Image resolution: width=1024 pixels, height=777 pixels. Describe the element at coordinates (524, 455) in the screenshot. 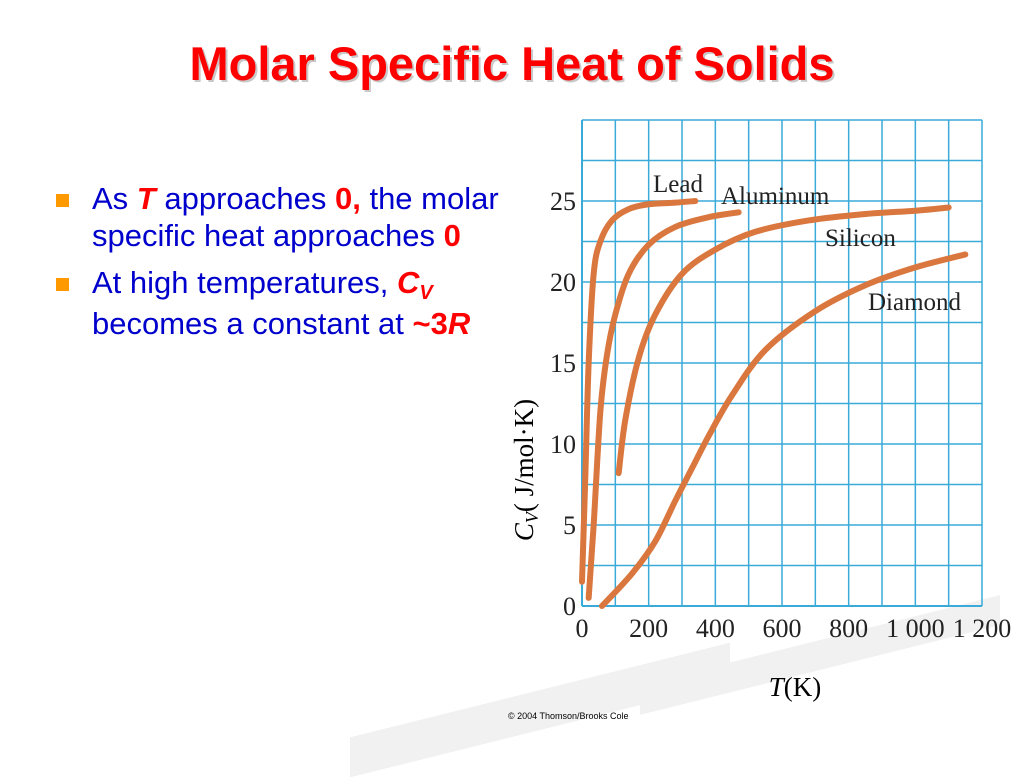

I see `y-axis-unit: ( J/mol·K)` at that location.